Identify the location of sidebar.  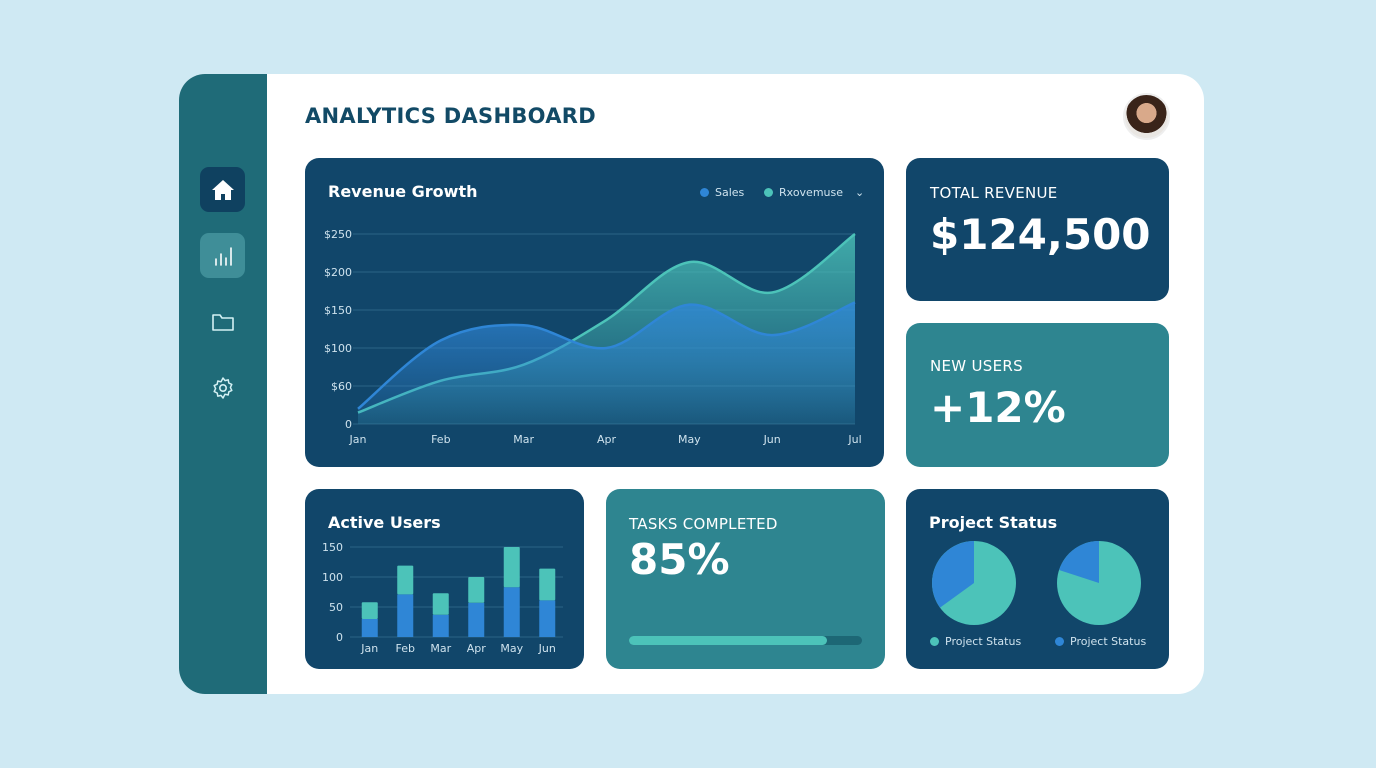
(223, 384).